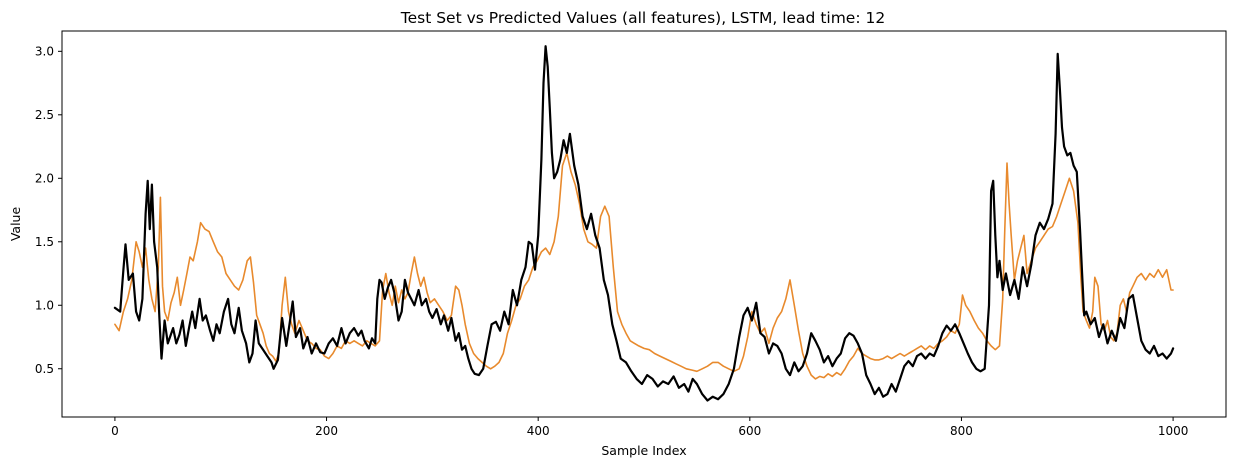 This screenshot has height=470, width=1233. Describe the element at coordinates (749, 431) in the screenshot. I see `x-tick-label-3: 600` at that location.